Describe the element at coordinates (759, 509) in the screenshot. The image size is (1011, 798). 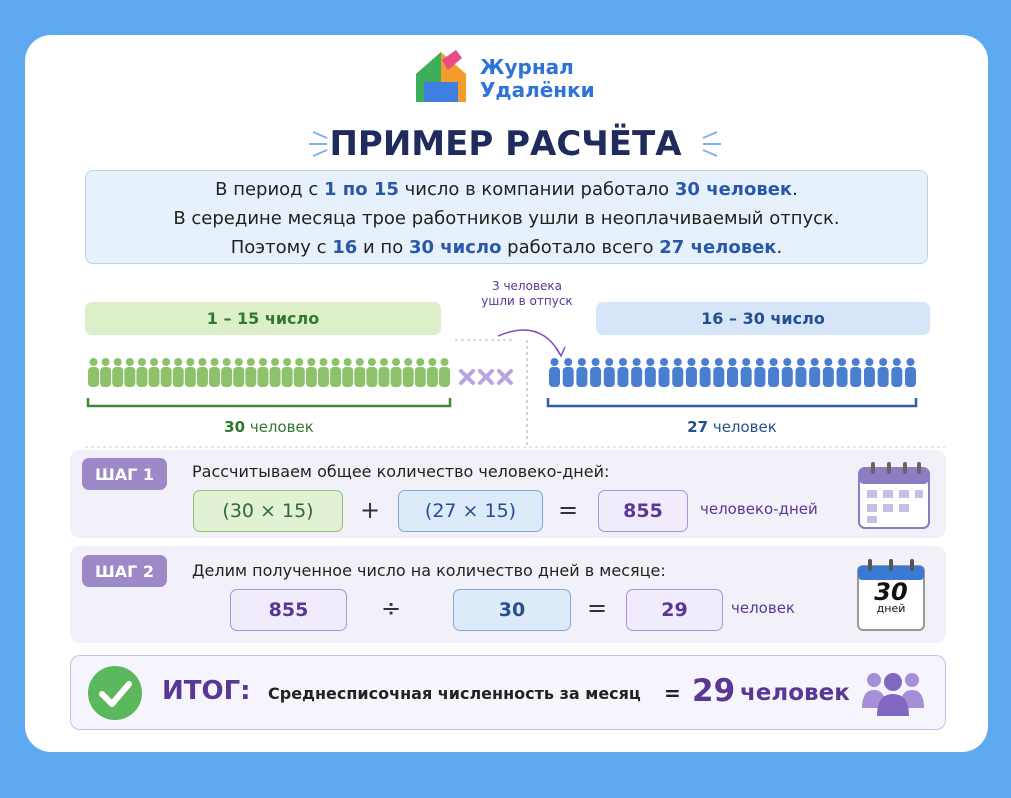
I see `unit: человеко-дней` at that location.